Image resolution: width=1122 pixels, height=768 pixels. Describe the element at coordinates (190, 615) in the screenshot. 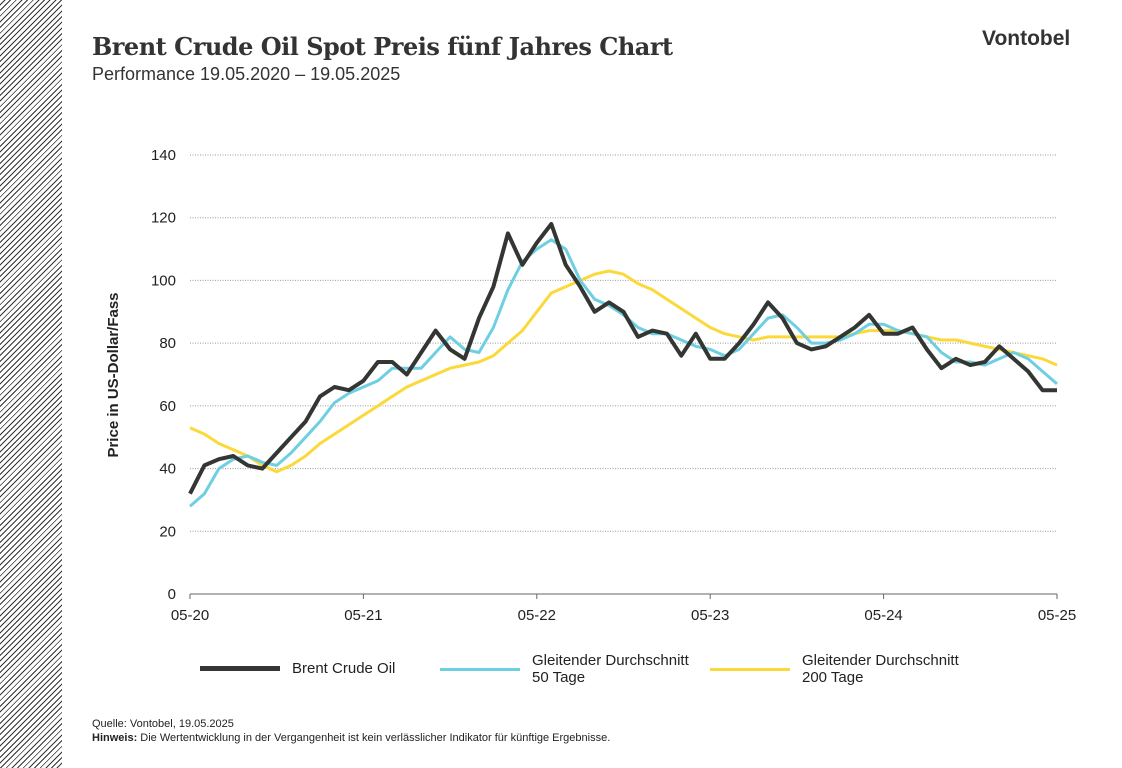

I see `x-tick-label: 05-20` at that location.